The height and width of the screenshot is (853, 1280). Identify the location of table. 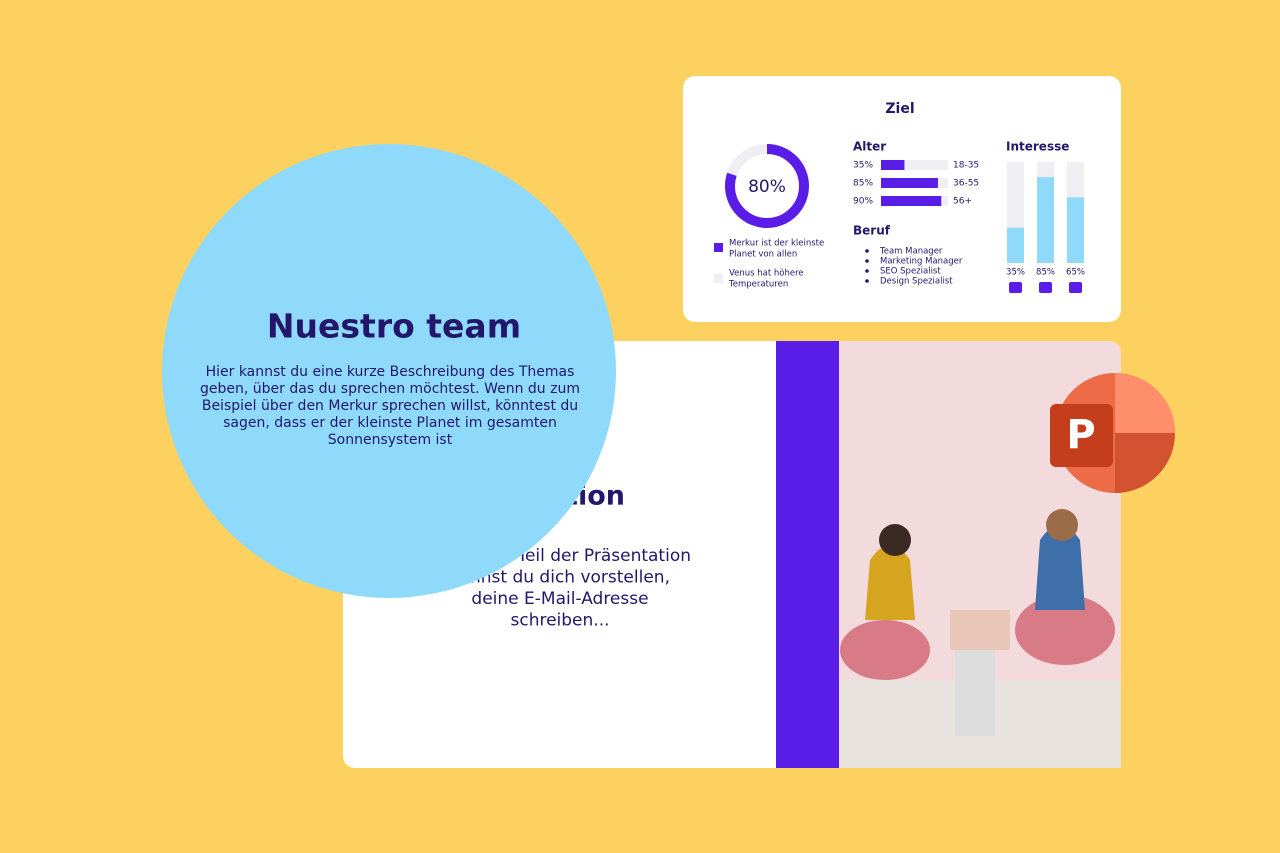
(975, 693).